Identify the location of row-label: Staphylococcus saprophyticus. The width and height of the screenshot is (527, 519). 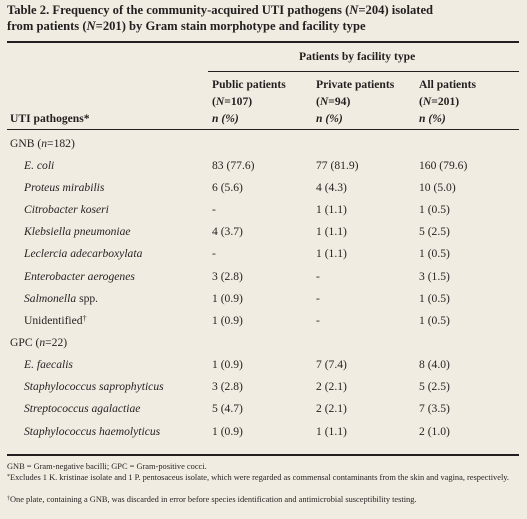
(94, 386).